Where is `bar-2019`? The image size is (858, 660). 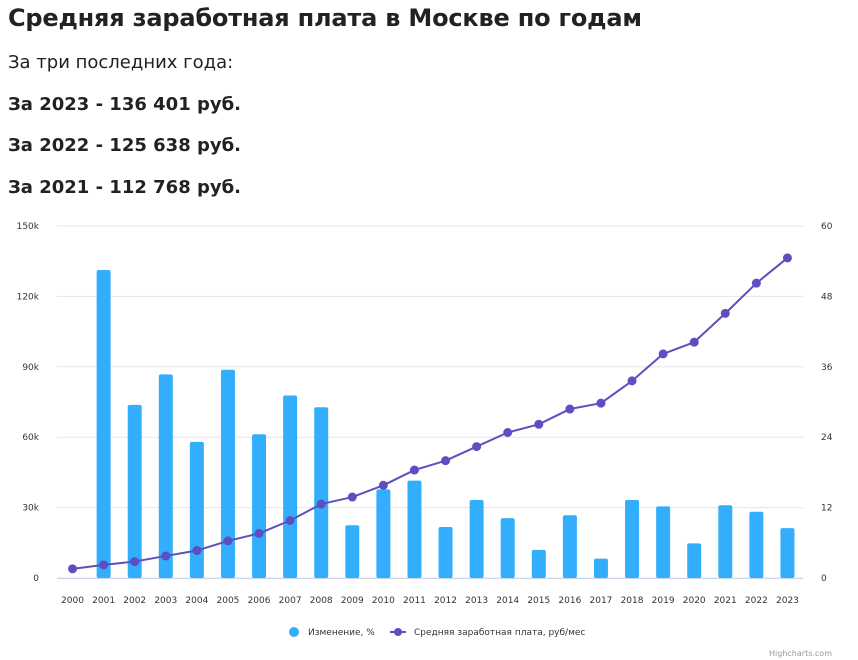 bar-2019 is located at coordinates (663, 542).